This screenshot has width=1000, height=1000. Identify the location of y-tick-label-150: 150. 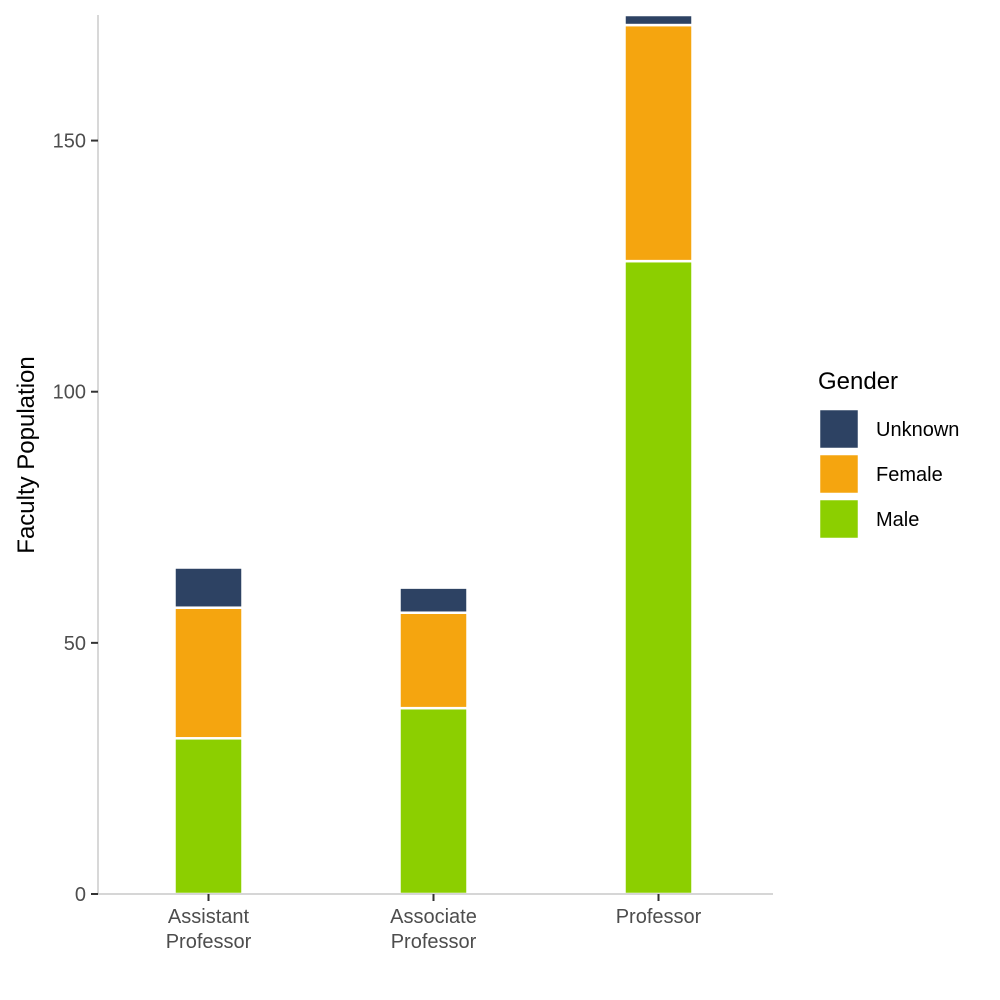
(69, 142).